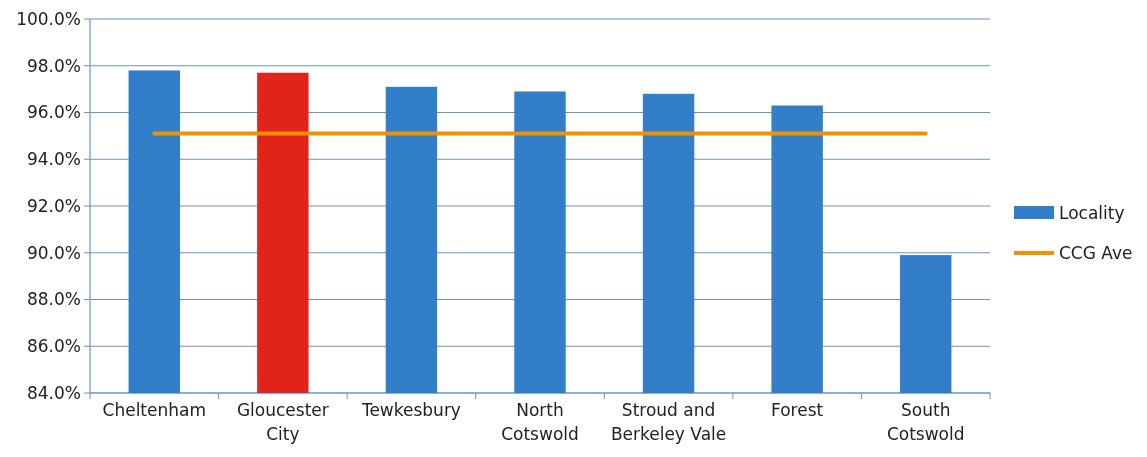 The image size is (1147, 457). I want to click on y-tick-label: 98.0%, so click(53, 65).